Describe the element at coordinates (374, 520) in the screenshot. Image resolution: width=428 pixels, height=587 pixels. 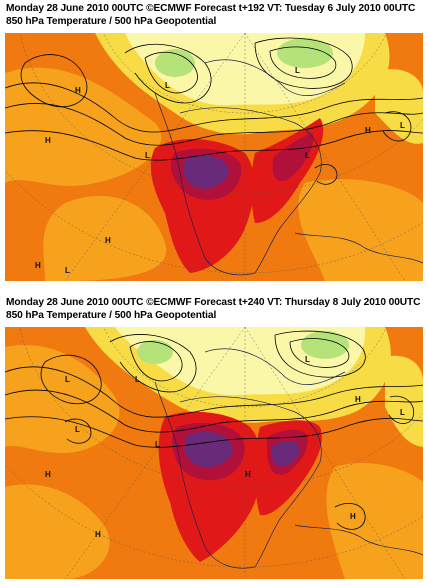
I see `warm-band-southeast` at that location.